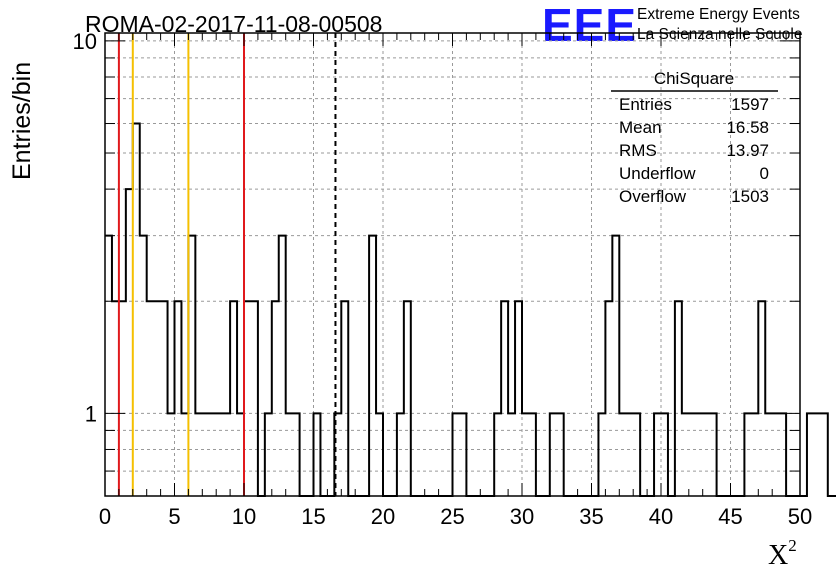 This screenshot has width=836, height=572. I want to click on x-tick-label: 50, so click(800, 516).